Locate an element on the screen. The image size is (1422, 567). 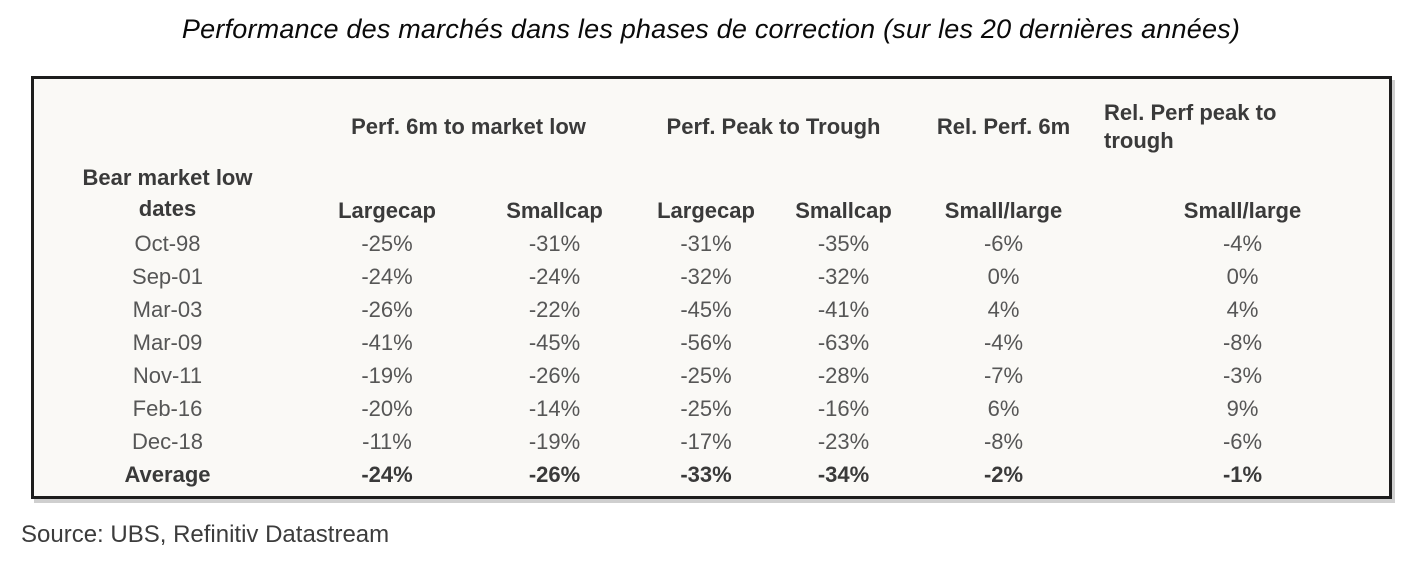
cell-value: -56% is located at coordinates (706, 342).